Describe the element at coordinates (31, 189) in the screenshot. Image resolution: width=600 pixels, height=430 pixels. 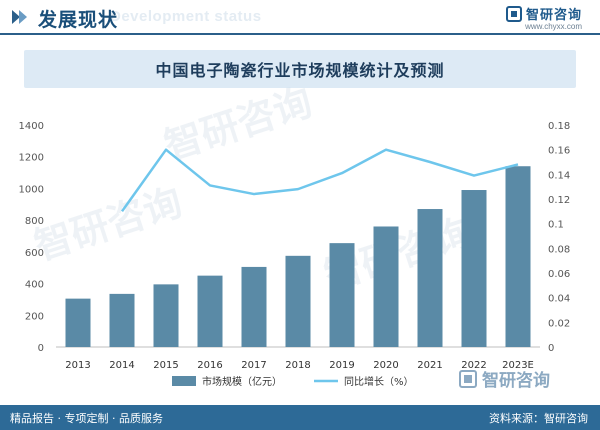
I see `y-left-tick-label: 1000` at that location.